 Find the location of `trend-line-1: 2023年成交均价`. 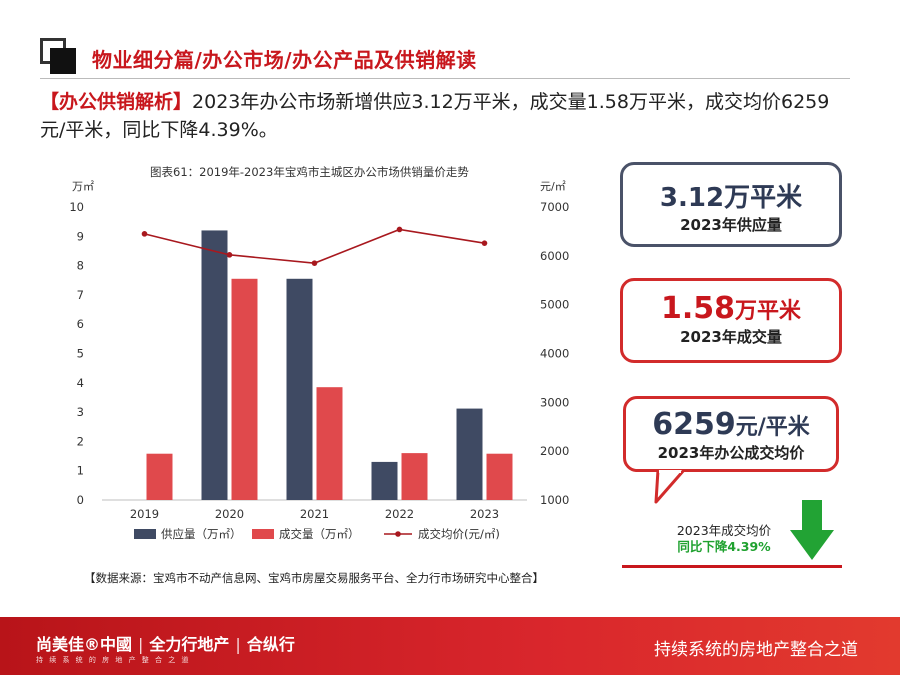

trend-line-1: 2023年成交均价 is located at coordinates (724, 530).